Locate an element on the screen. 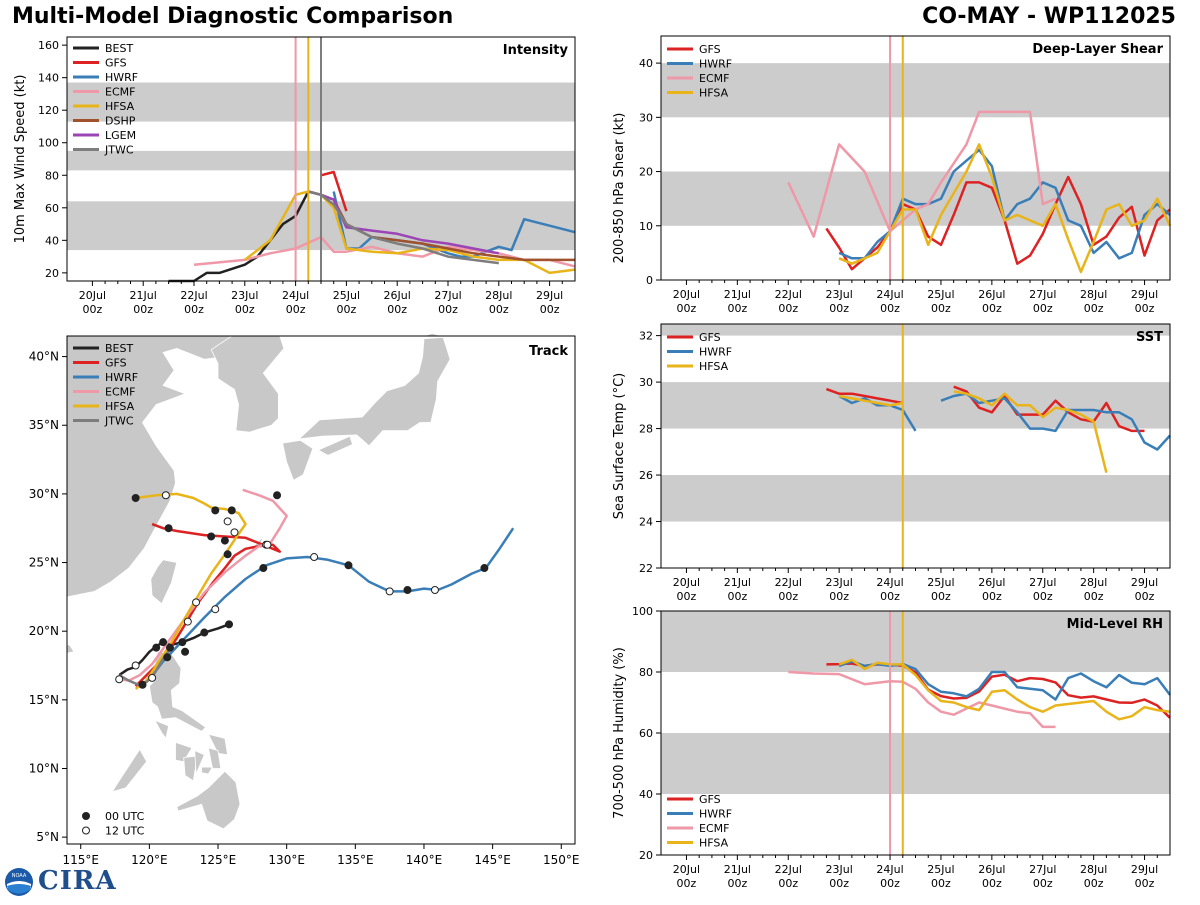  sst-ytick-label: 32 is located at coordinates (646, 336).